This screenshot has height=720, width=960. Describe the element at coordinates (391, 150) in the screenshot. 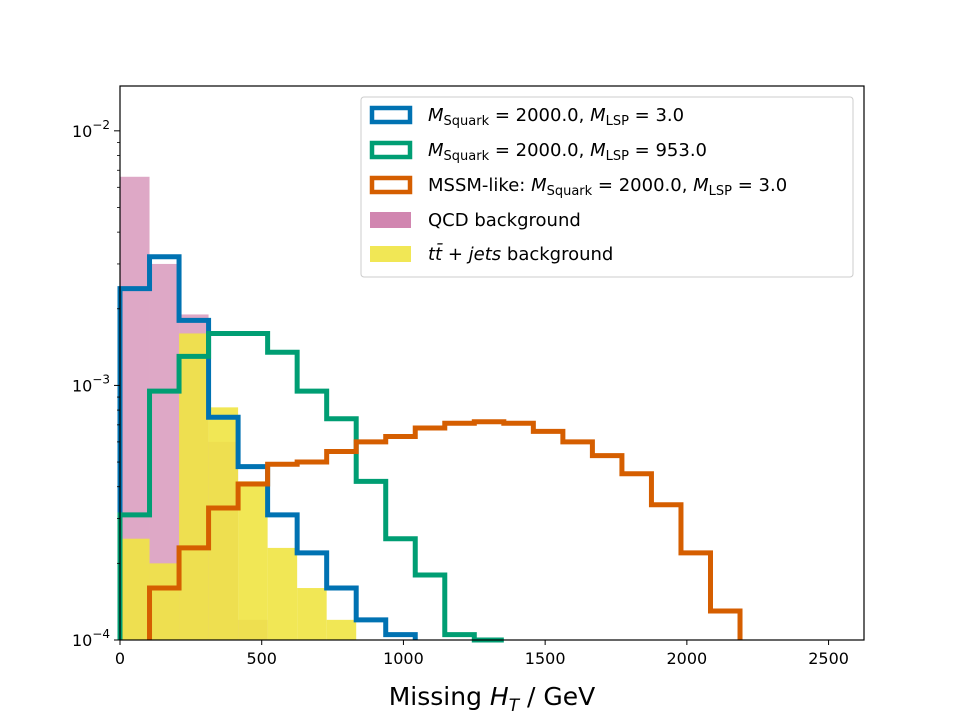

I see `sig2-legend-swatch` at that location.